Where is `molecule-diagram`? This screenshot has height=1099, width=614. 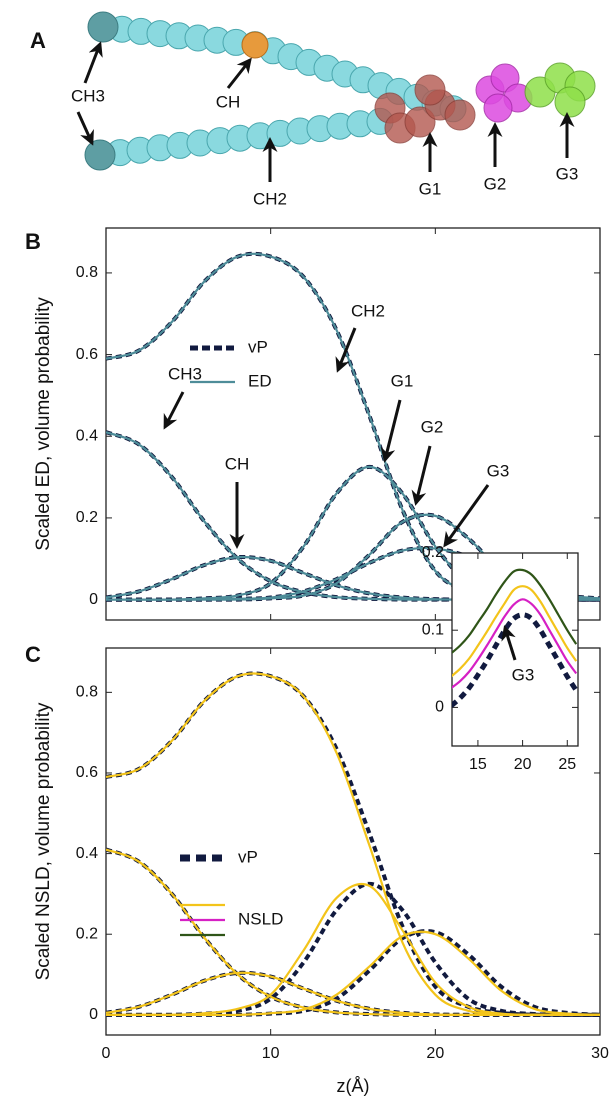
molecule-diagram is located at coordinates (340, 91).